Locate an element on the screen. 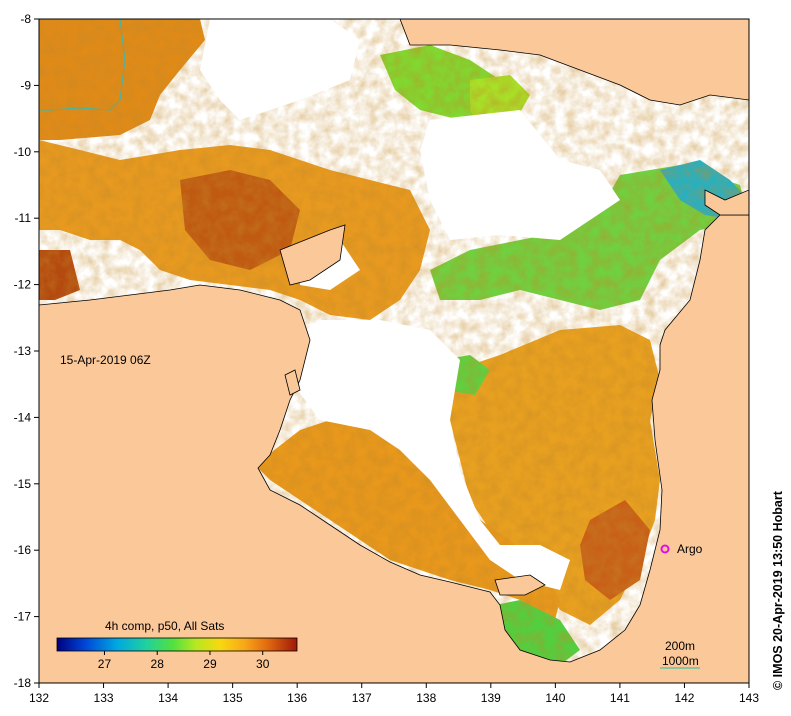 The width and height of the screenshot is (791, 716). x-tick-label: 141 is located at coordinates (620, 698).